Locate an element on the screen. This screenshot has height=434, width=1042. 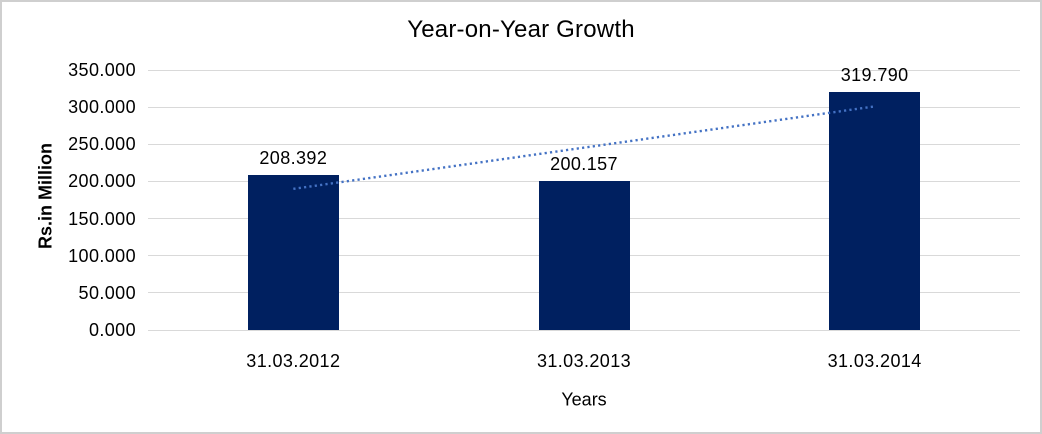
chart-title: Year-on-Year Growth is located at coordinates (521, 29).